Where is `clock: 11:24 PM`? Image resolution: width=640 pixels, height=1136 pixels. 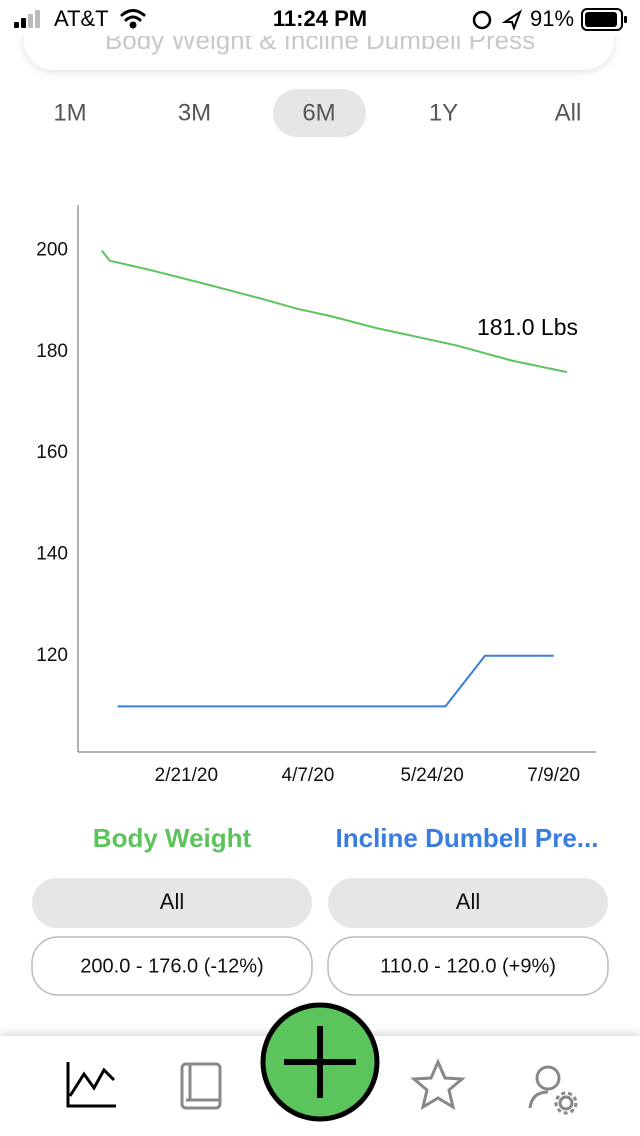 clock: 11:24 PM is located at coordinates (320, 18).